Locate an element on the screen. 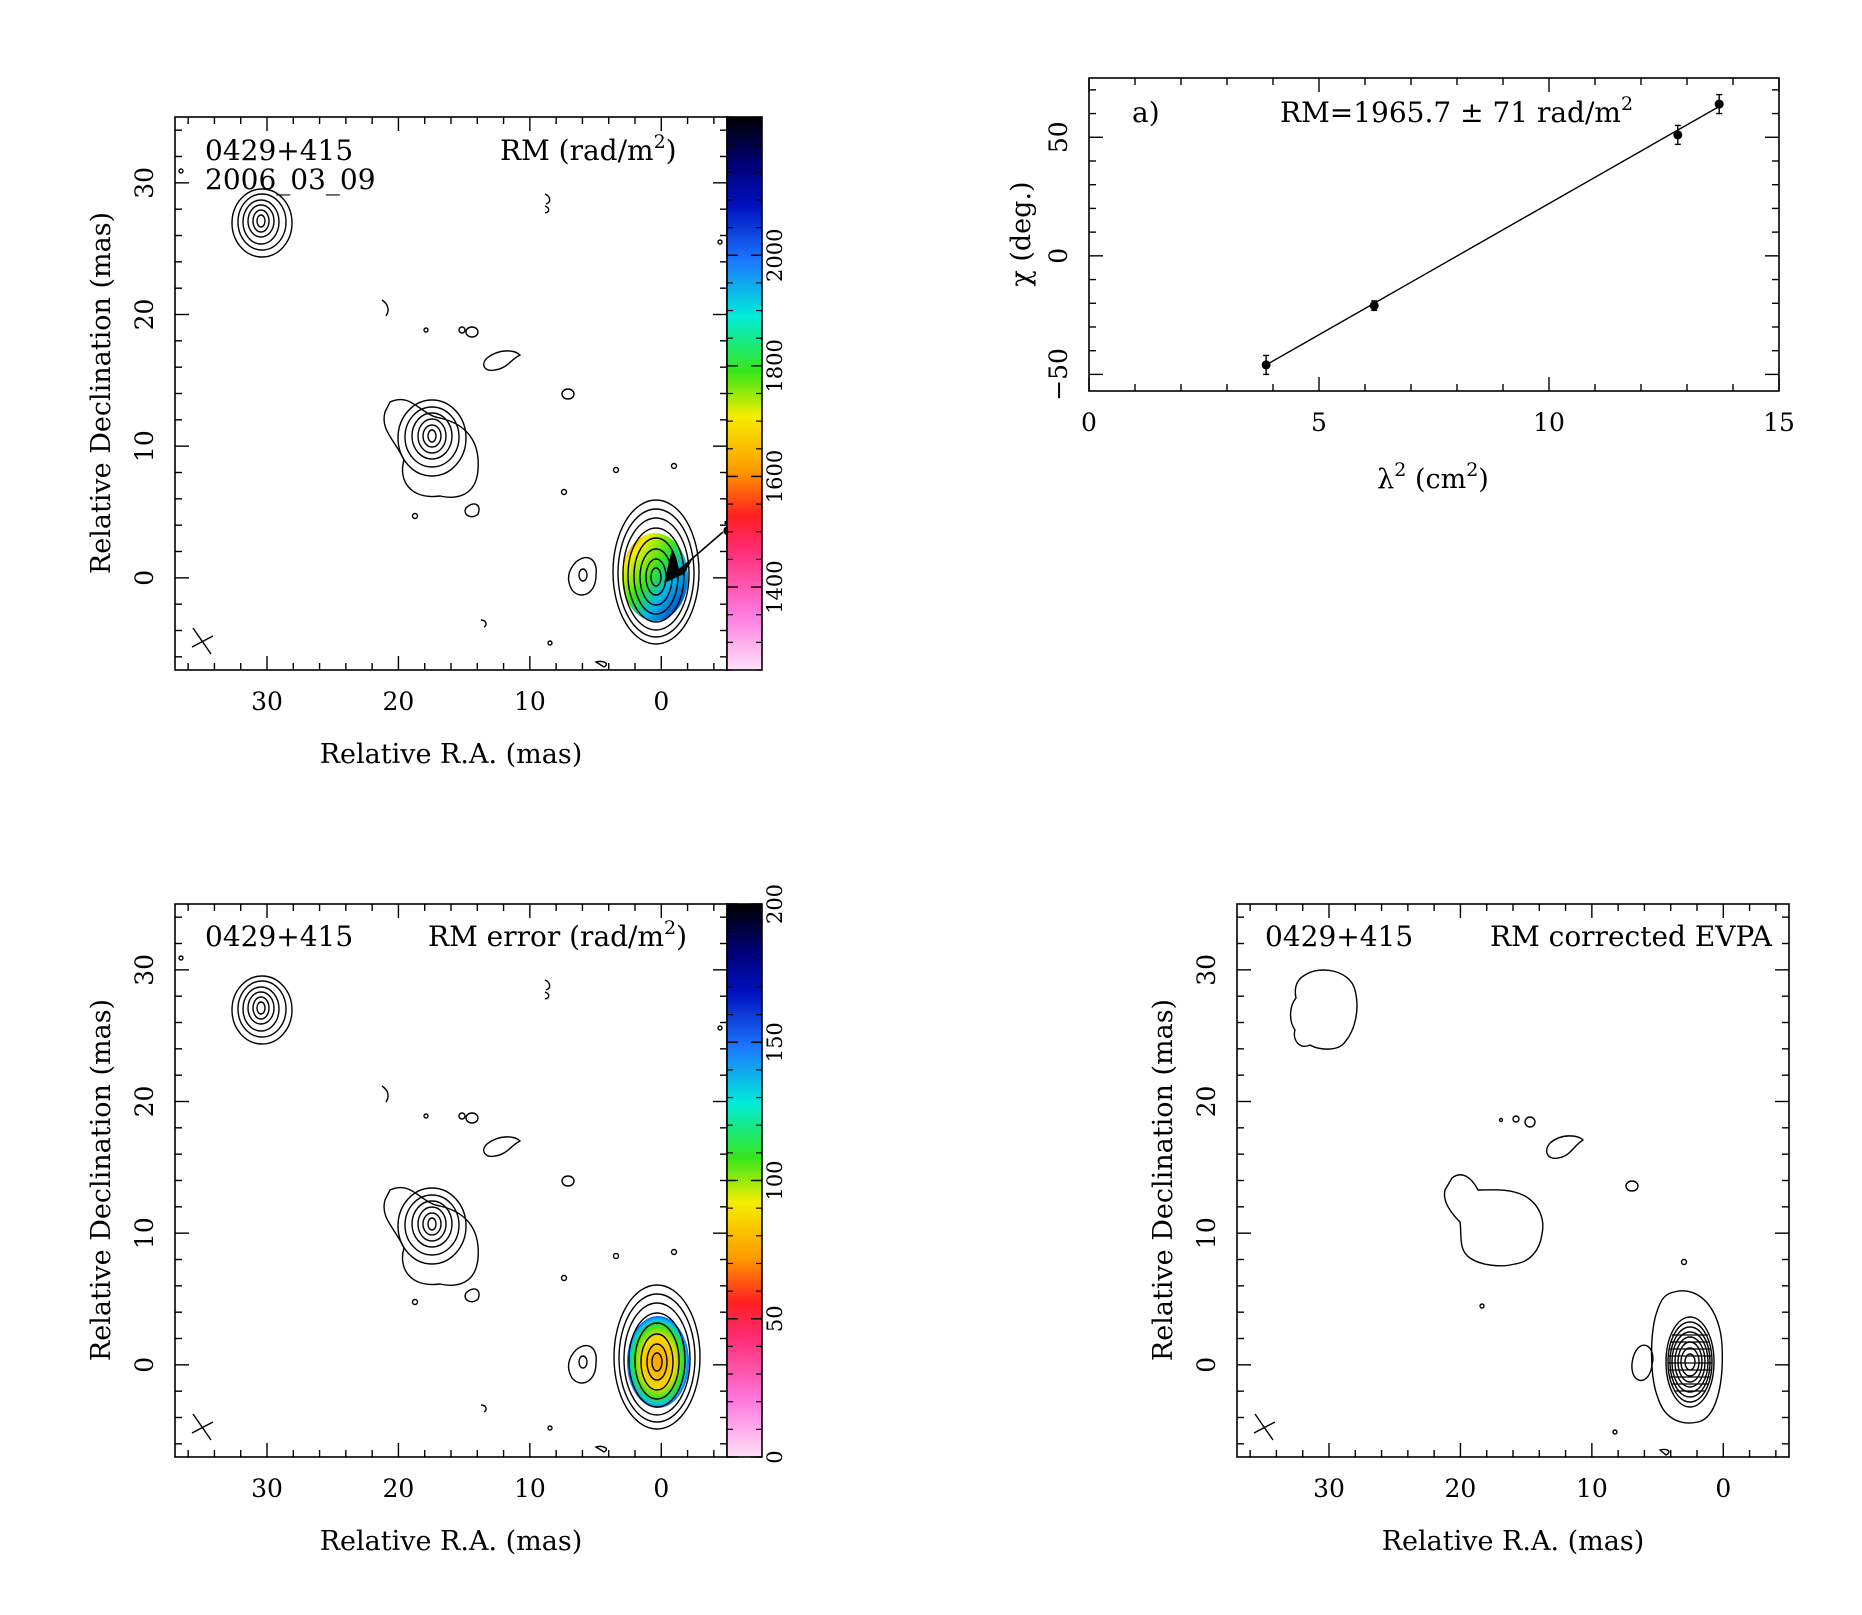  fit-line is located at coordinates (1492, 235).